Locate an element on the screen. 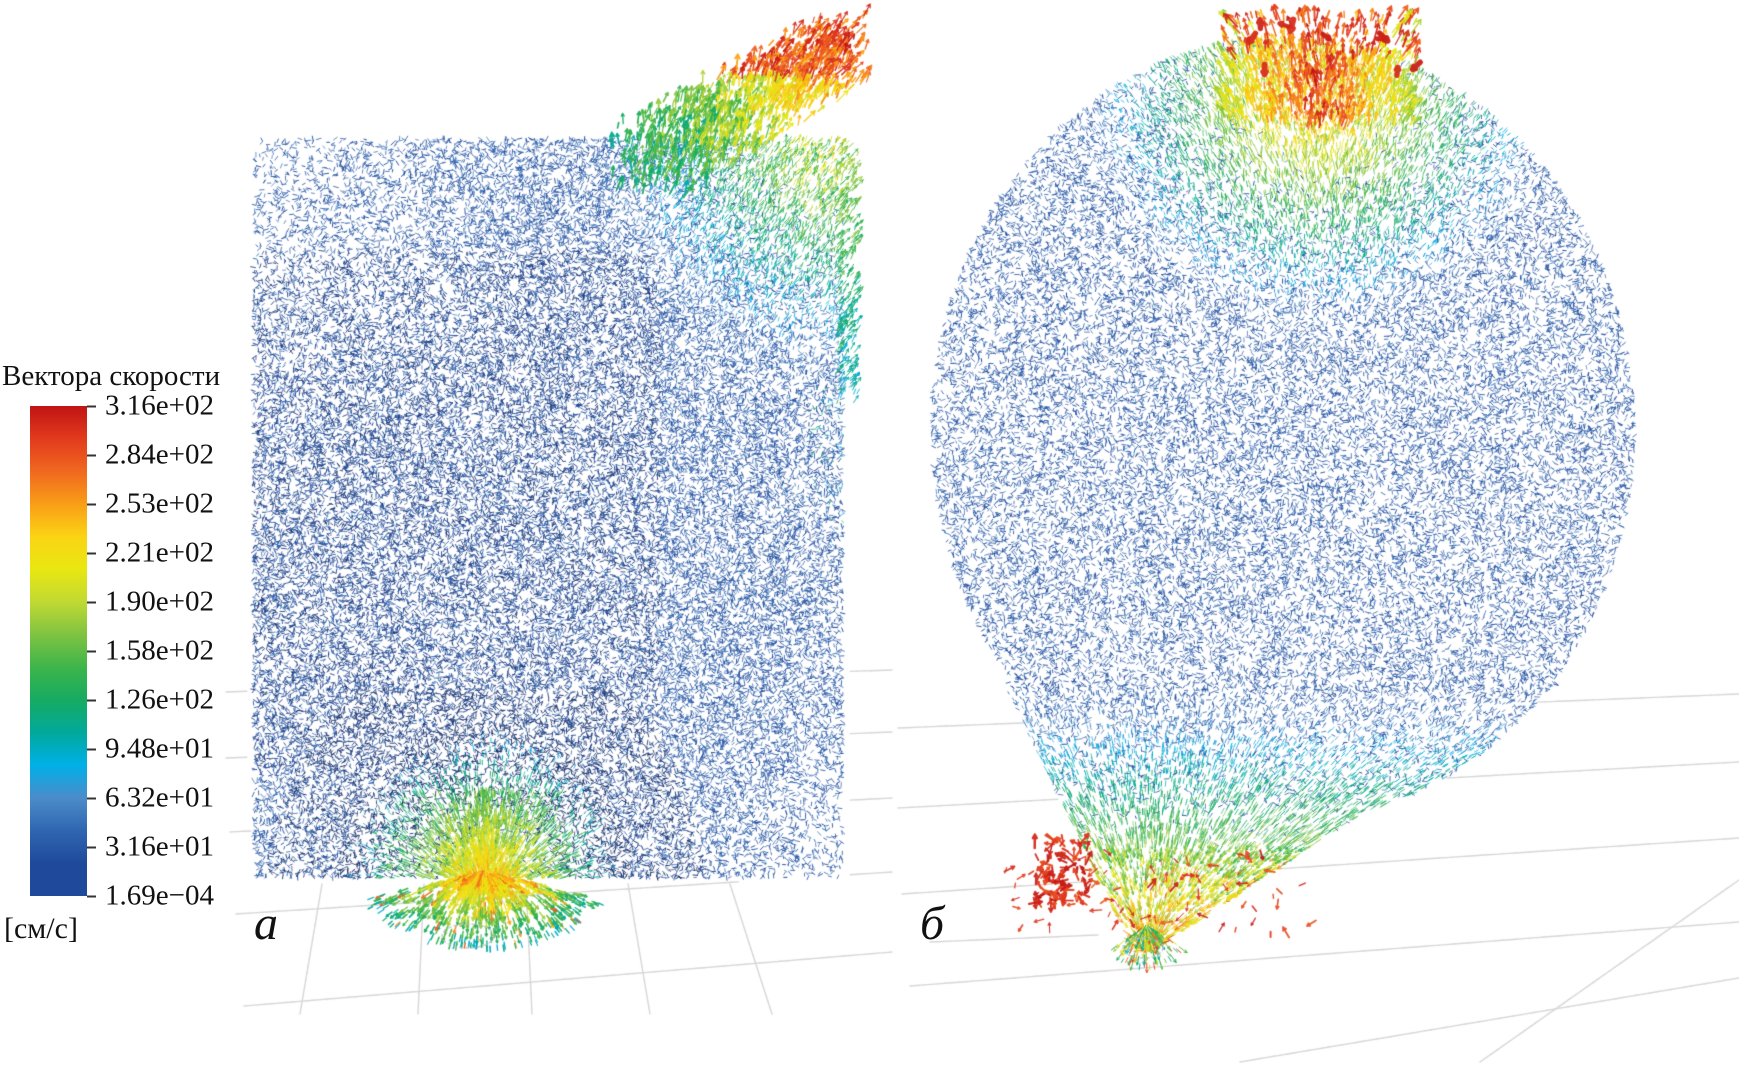 The image size is (1739, 1065). panel-label-b: б is located at coordinates (932, 923).